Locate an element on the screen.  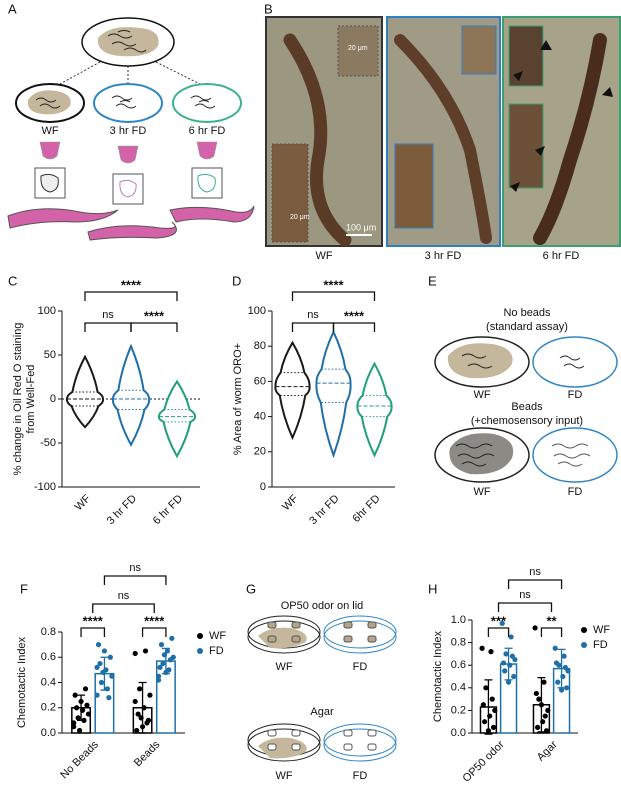
legend-label: WF is located at coordinates (601, 630).